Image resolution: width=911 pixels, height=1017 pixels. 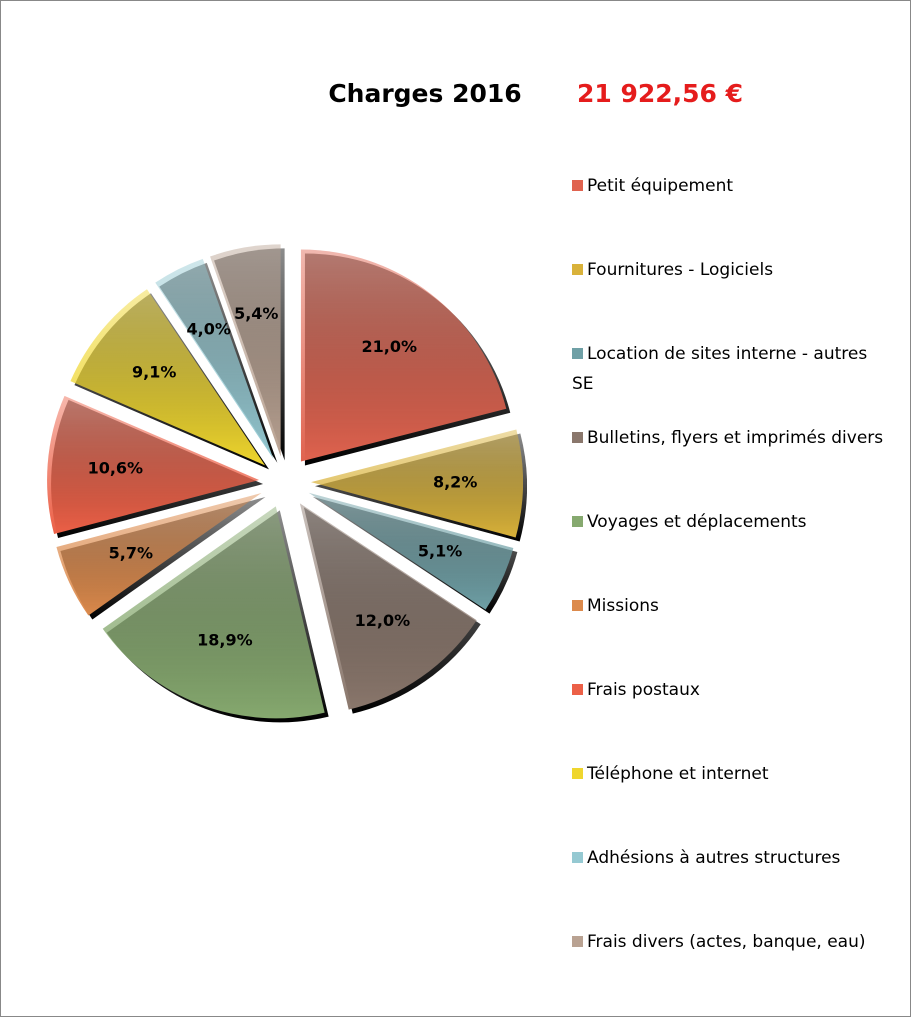 What do you see at coordinates (154, 372) in the screenshot?
I see `data-label: 9,1%` at bounding box center [154, 372].